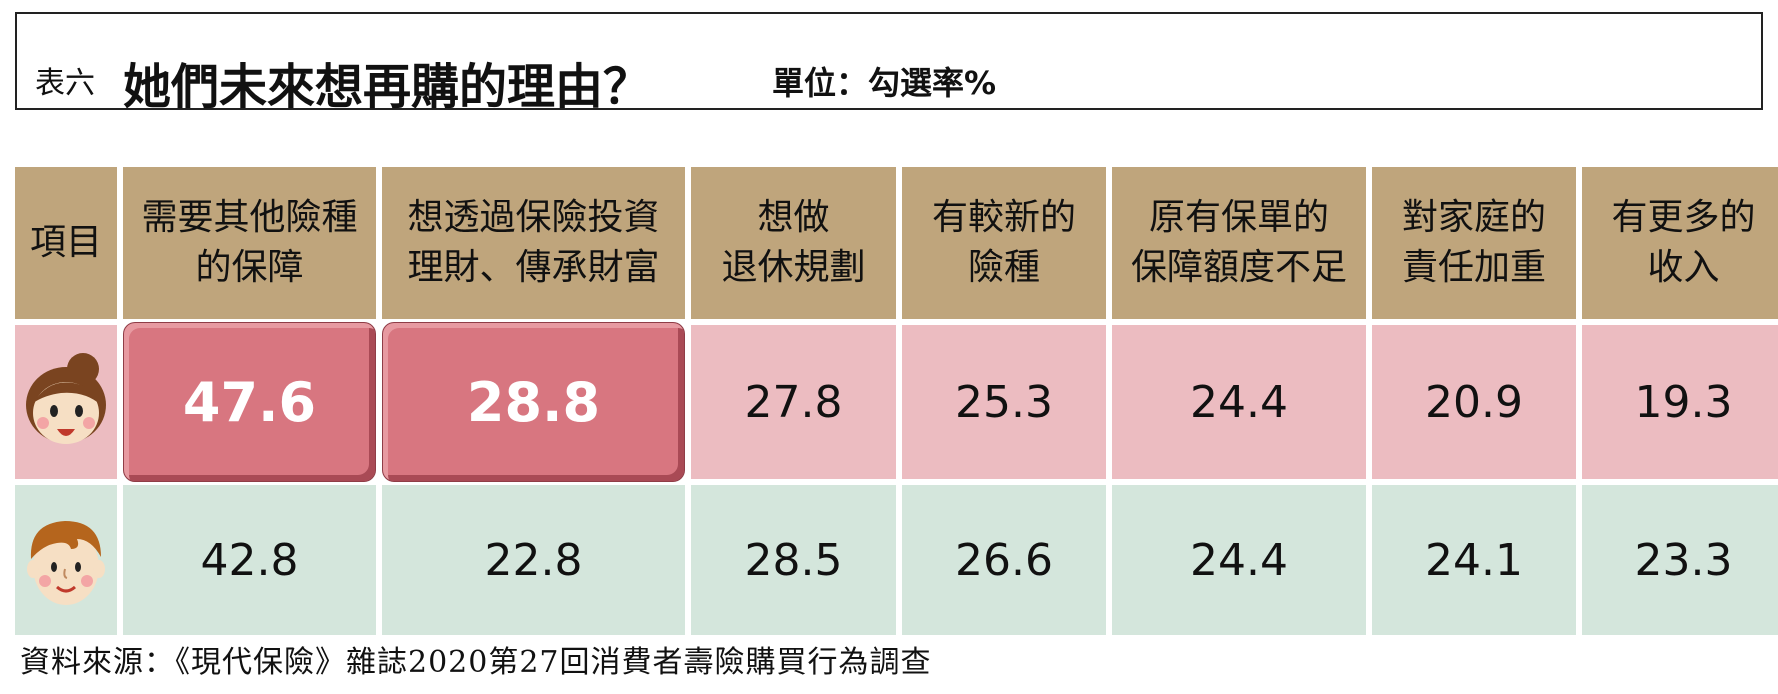  I want to click on value-cell: 42.8, so click(249, 560).